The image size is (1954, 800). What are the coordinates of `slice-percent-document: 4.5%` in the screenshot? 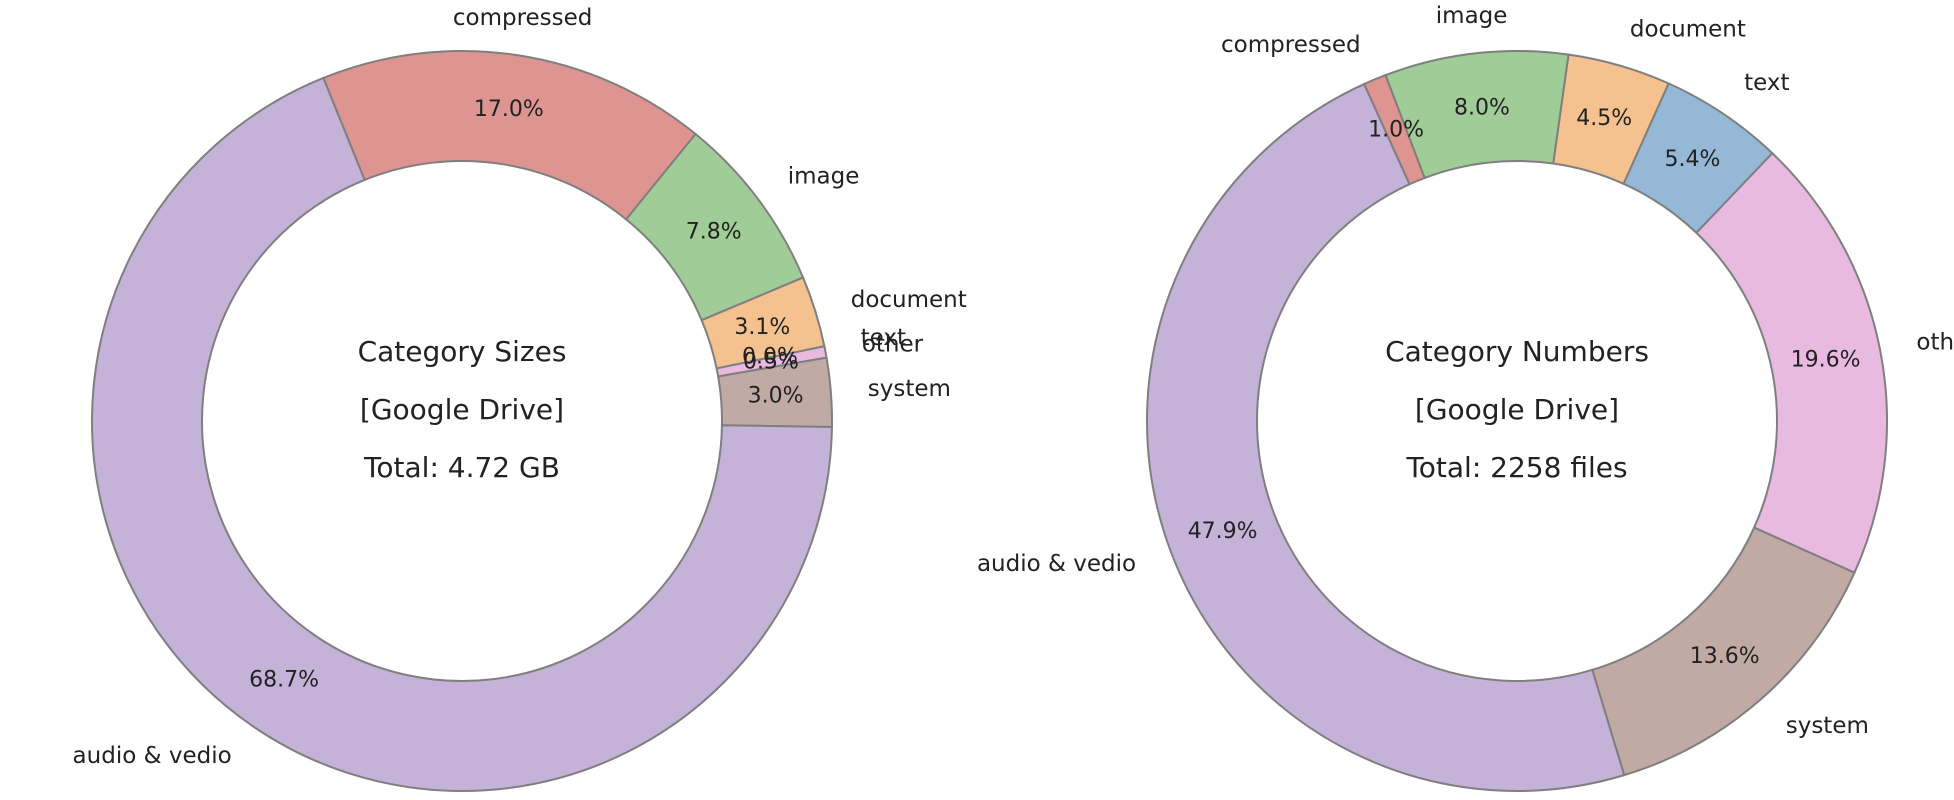 It's located at (1604, 118).